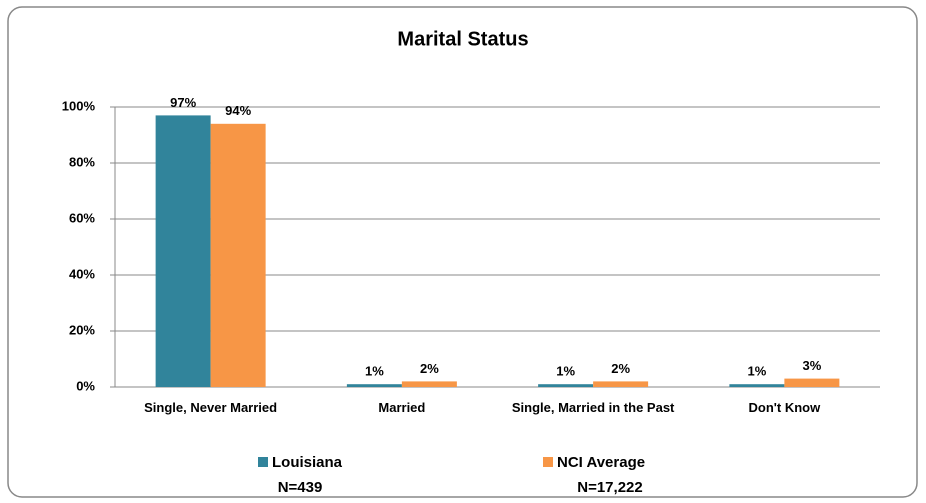  I want to click on y-tick-label: 60%, so click(82, 217).